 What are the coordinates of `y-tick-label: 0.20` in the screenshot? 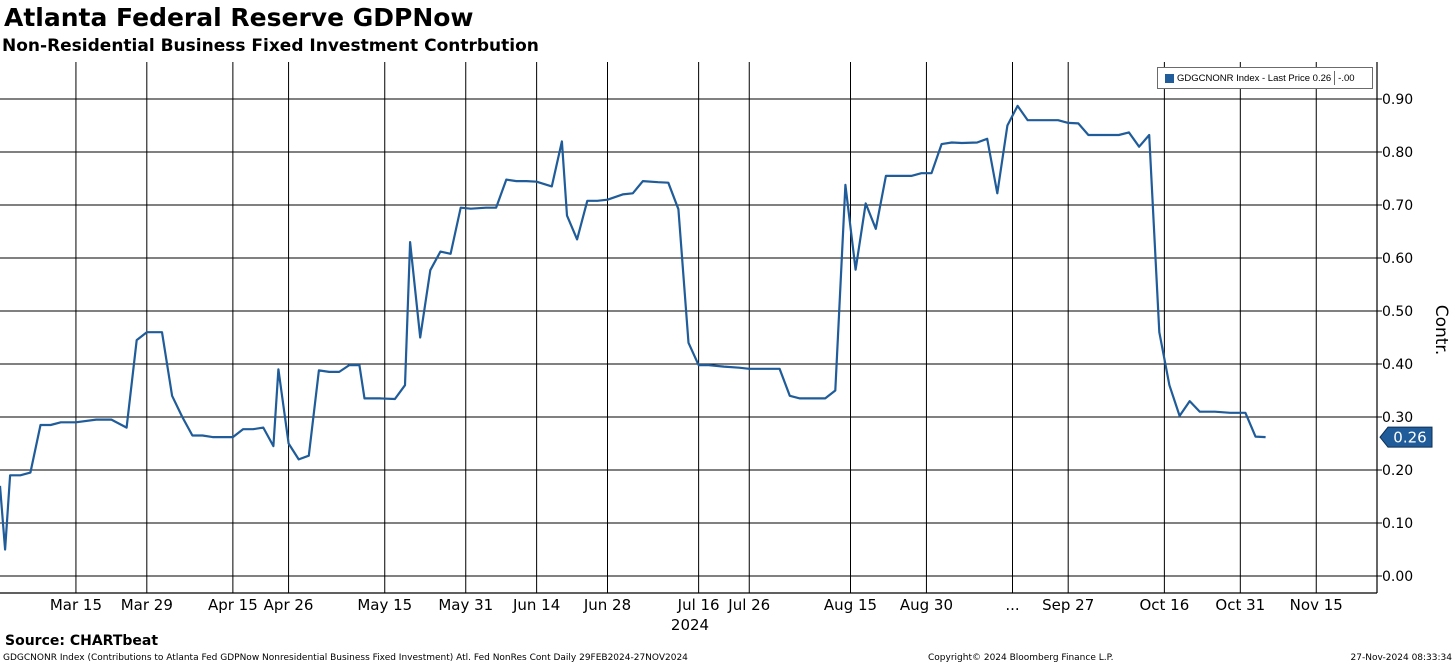 It's located at (1397, 471).